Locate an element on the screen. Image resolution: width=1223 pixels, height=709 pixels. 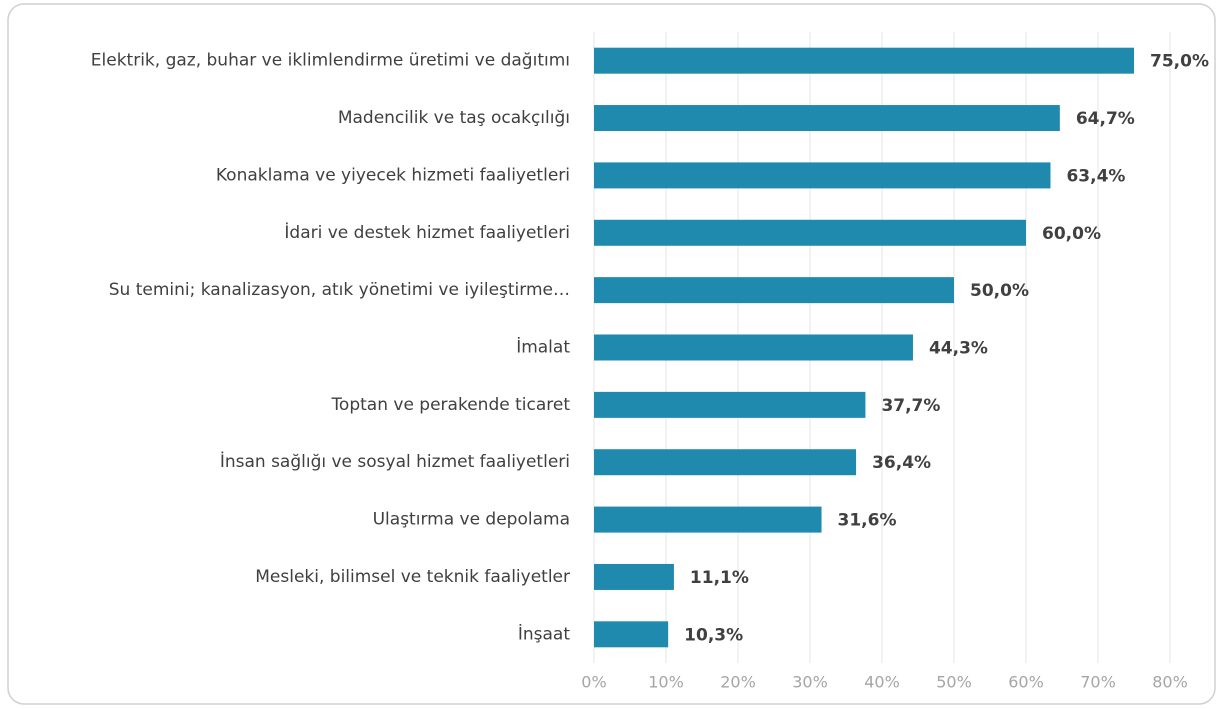
x-tick-label: 80% is located at coordinates (1170, 682).